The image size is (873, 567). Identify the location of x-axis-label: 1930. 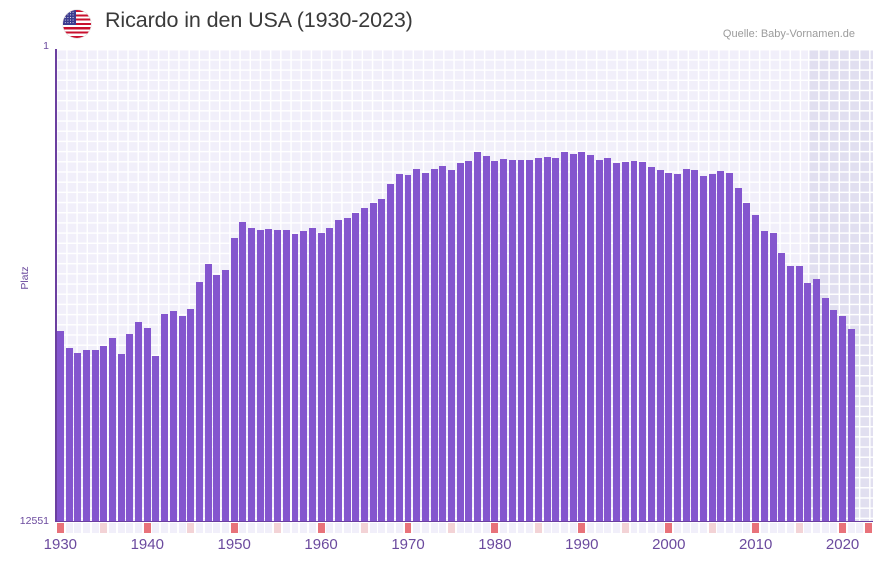
(60, 544).